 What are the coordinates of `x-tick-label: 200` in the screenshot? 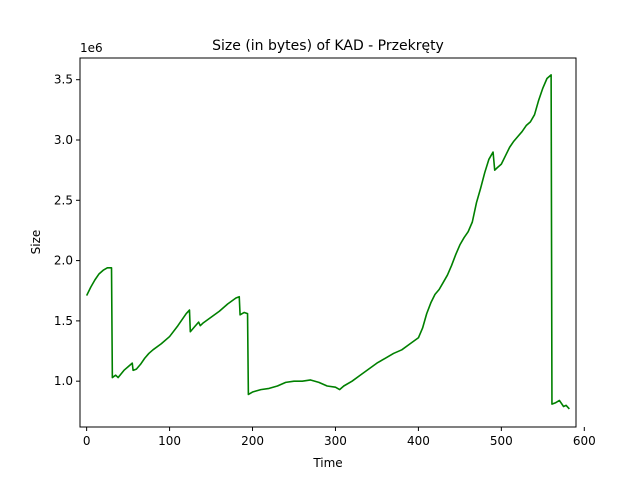 It's located at (252, 441).